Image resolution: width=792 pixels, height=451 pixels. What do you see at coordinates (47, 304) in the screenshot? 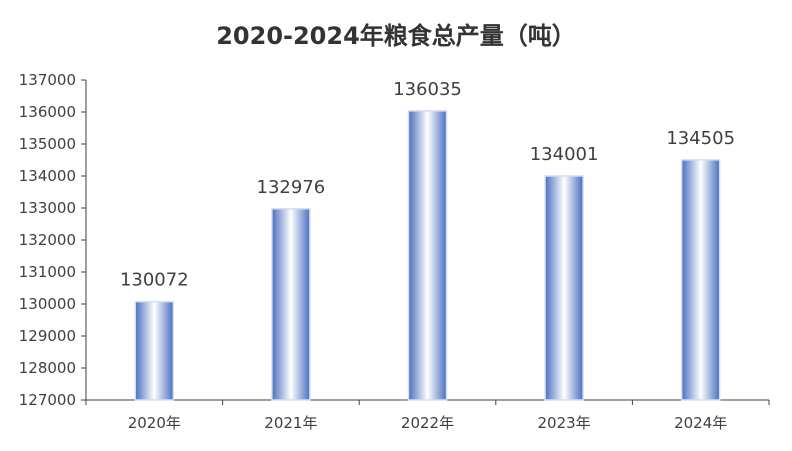
I see `y-tick-label: 130000` at bounding box center [47, 304].